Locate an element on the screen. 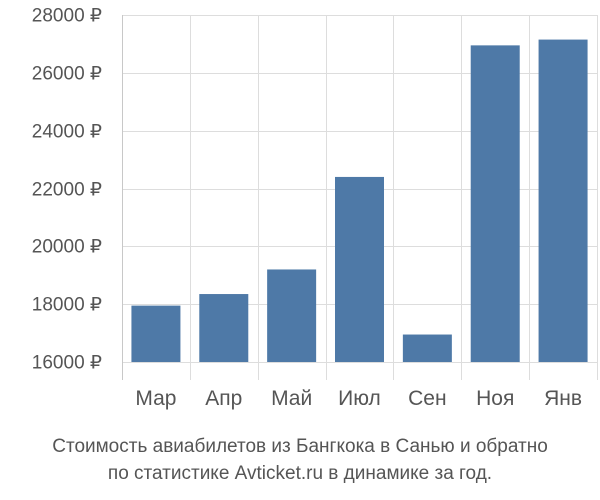 This screenshot has width=600, height=500. bar-Июл is located at coordinates (359, 269).